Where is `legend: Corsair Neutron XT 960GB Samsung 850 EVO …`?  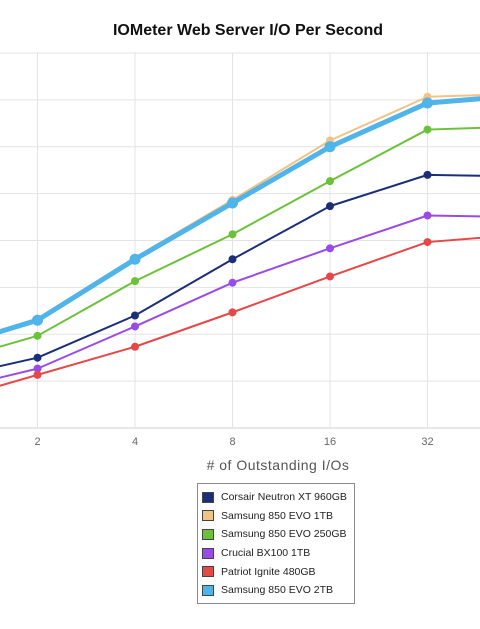 legend: Corsair Neutron XT 960GB Samsung 850 EVO … is located at coordinates (276, 543).